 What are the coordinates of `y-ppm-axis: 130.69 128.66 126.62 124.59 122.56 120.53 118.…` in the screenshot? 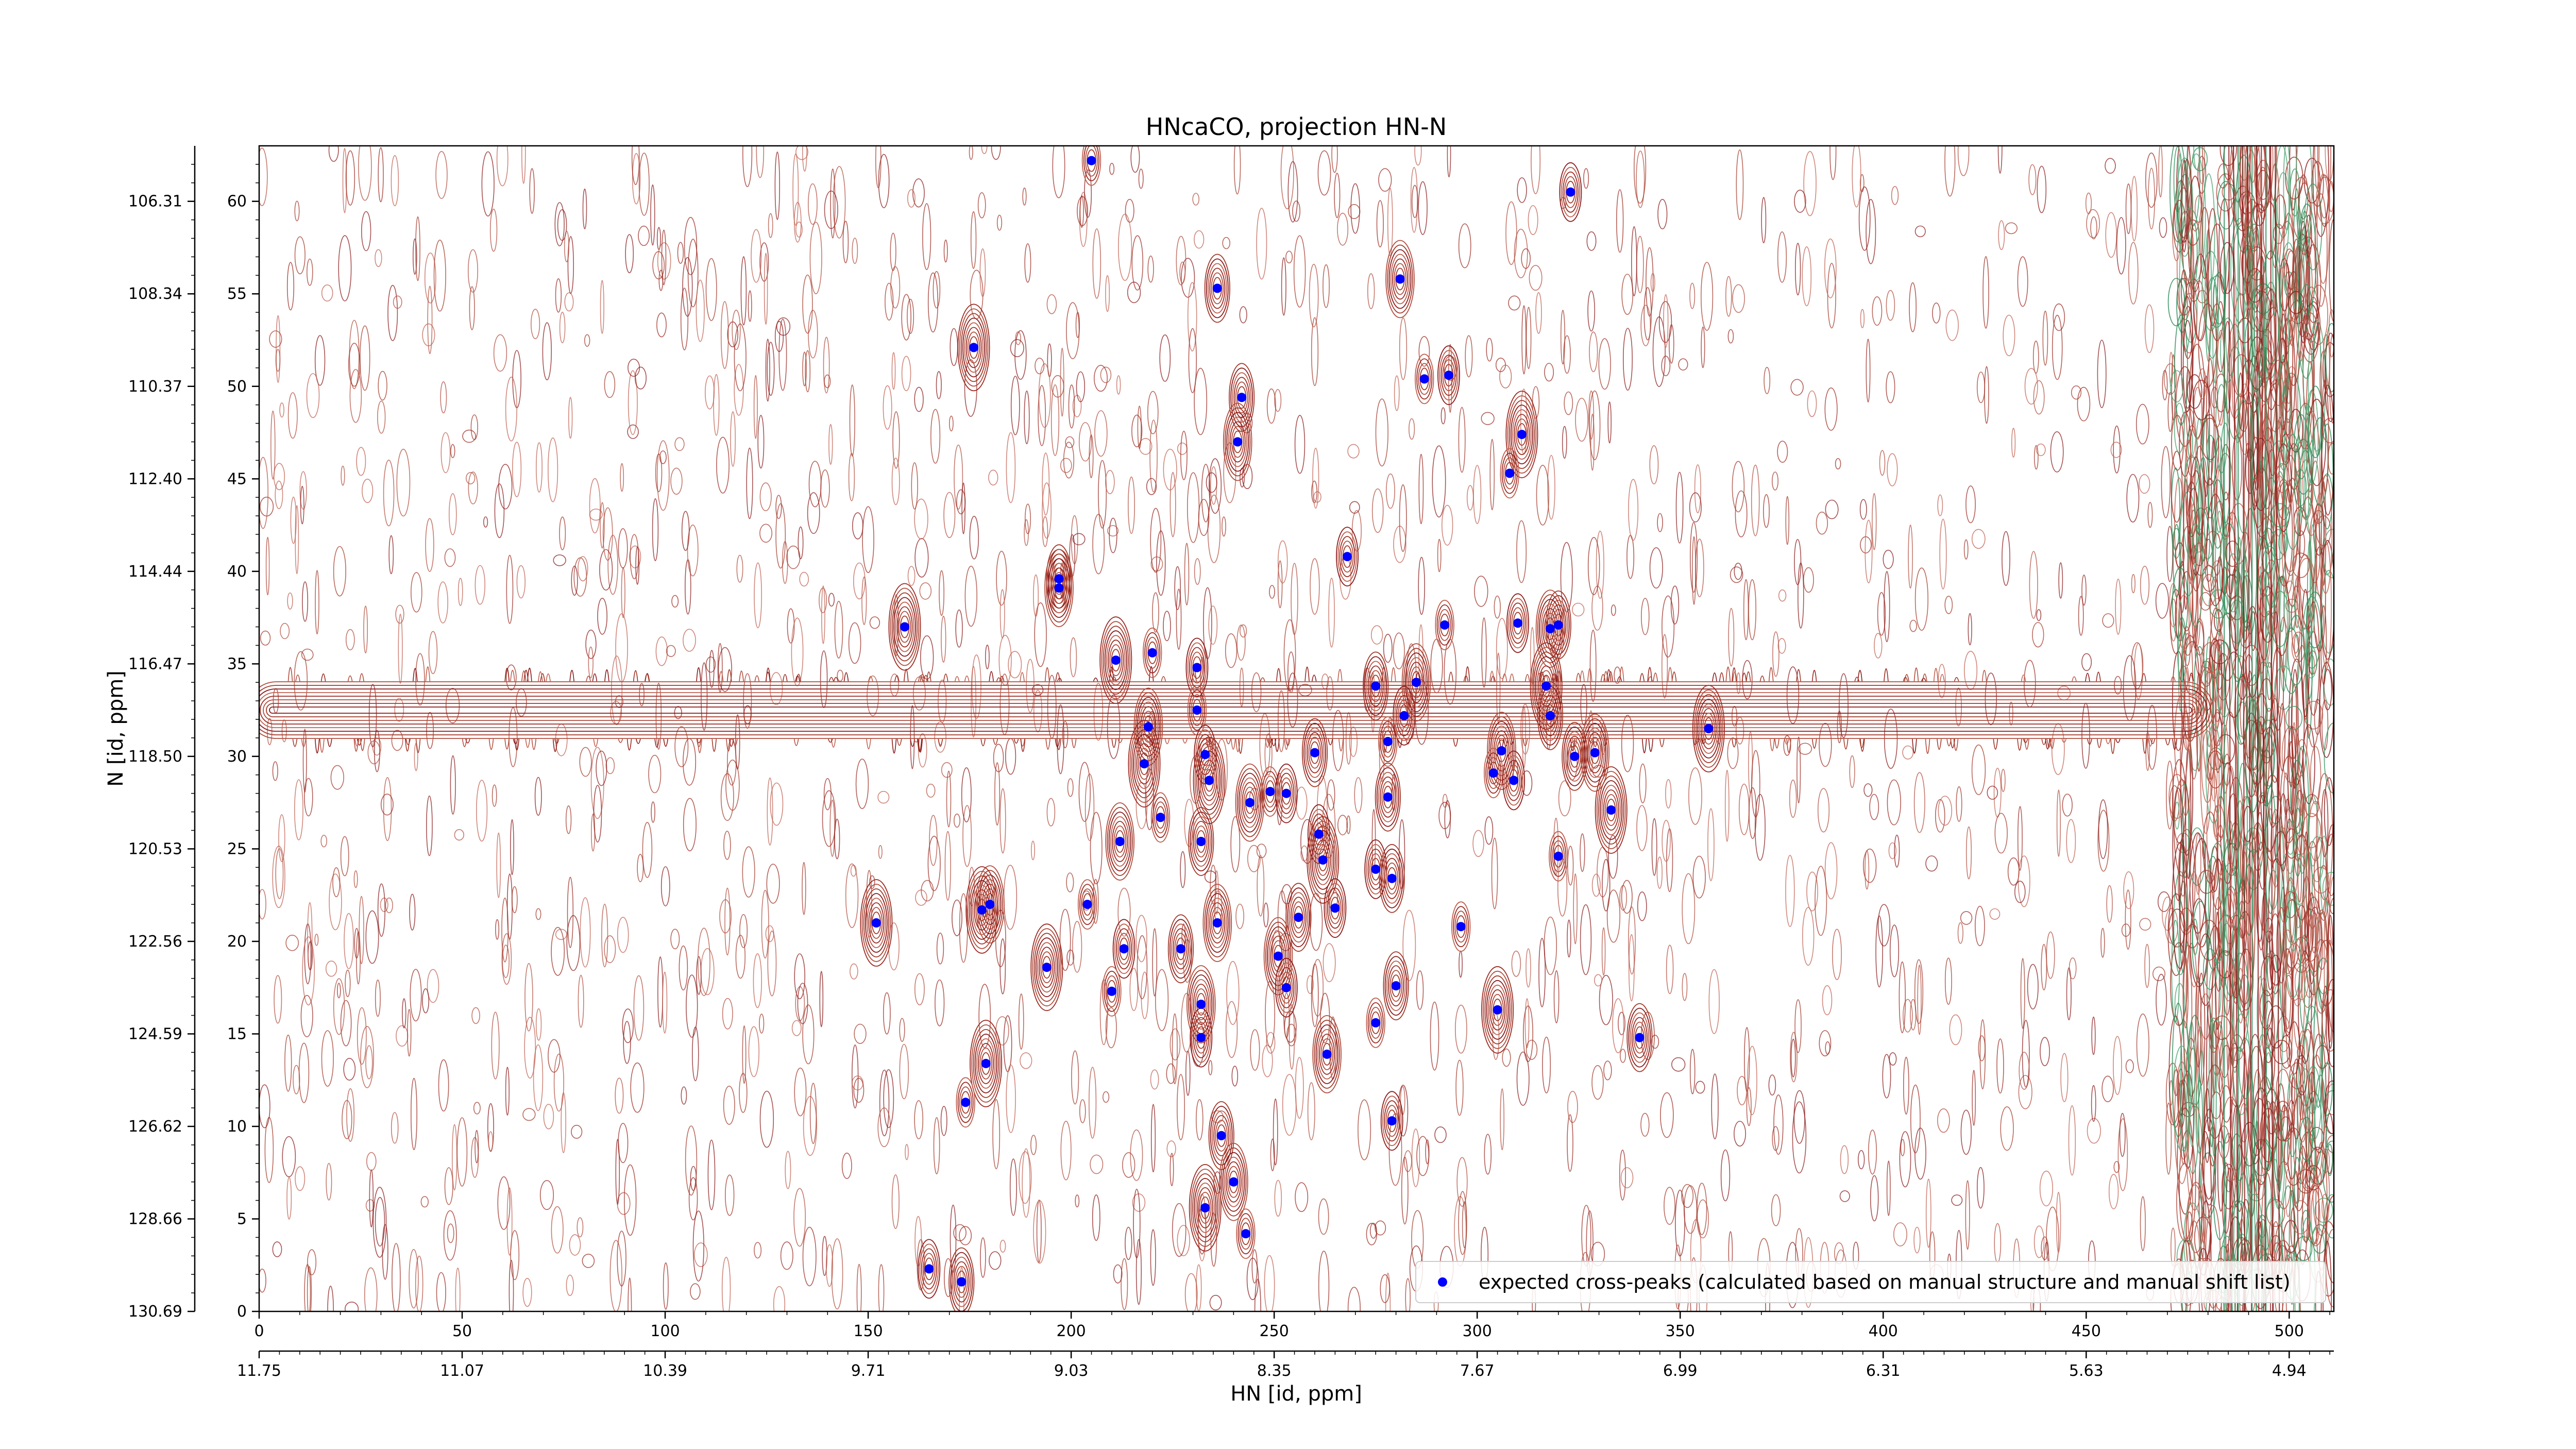 It's located at (162, 733).